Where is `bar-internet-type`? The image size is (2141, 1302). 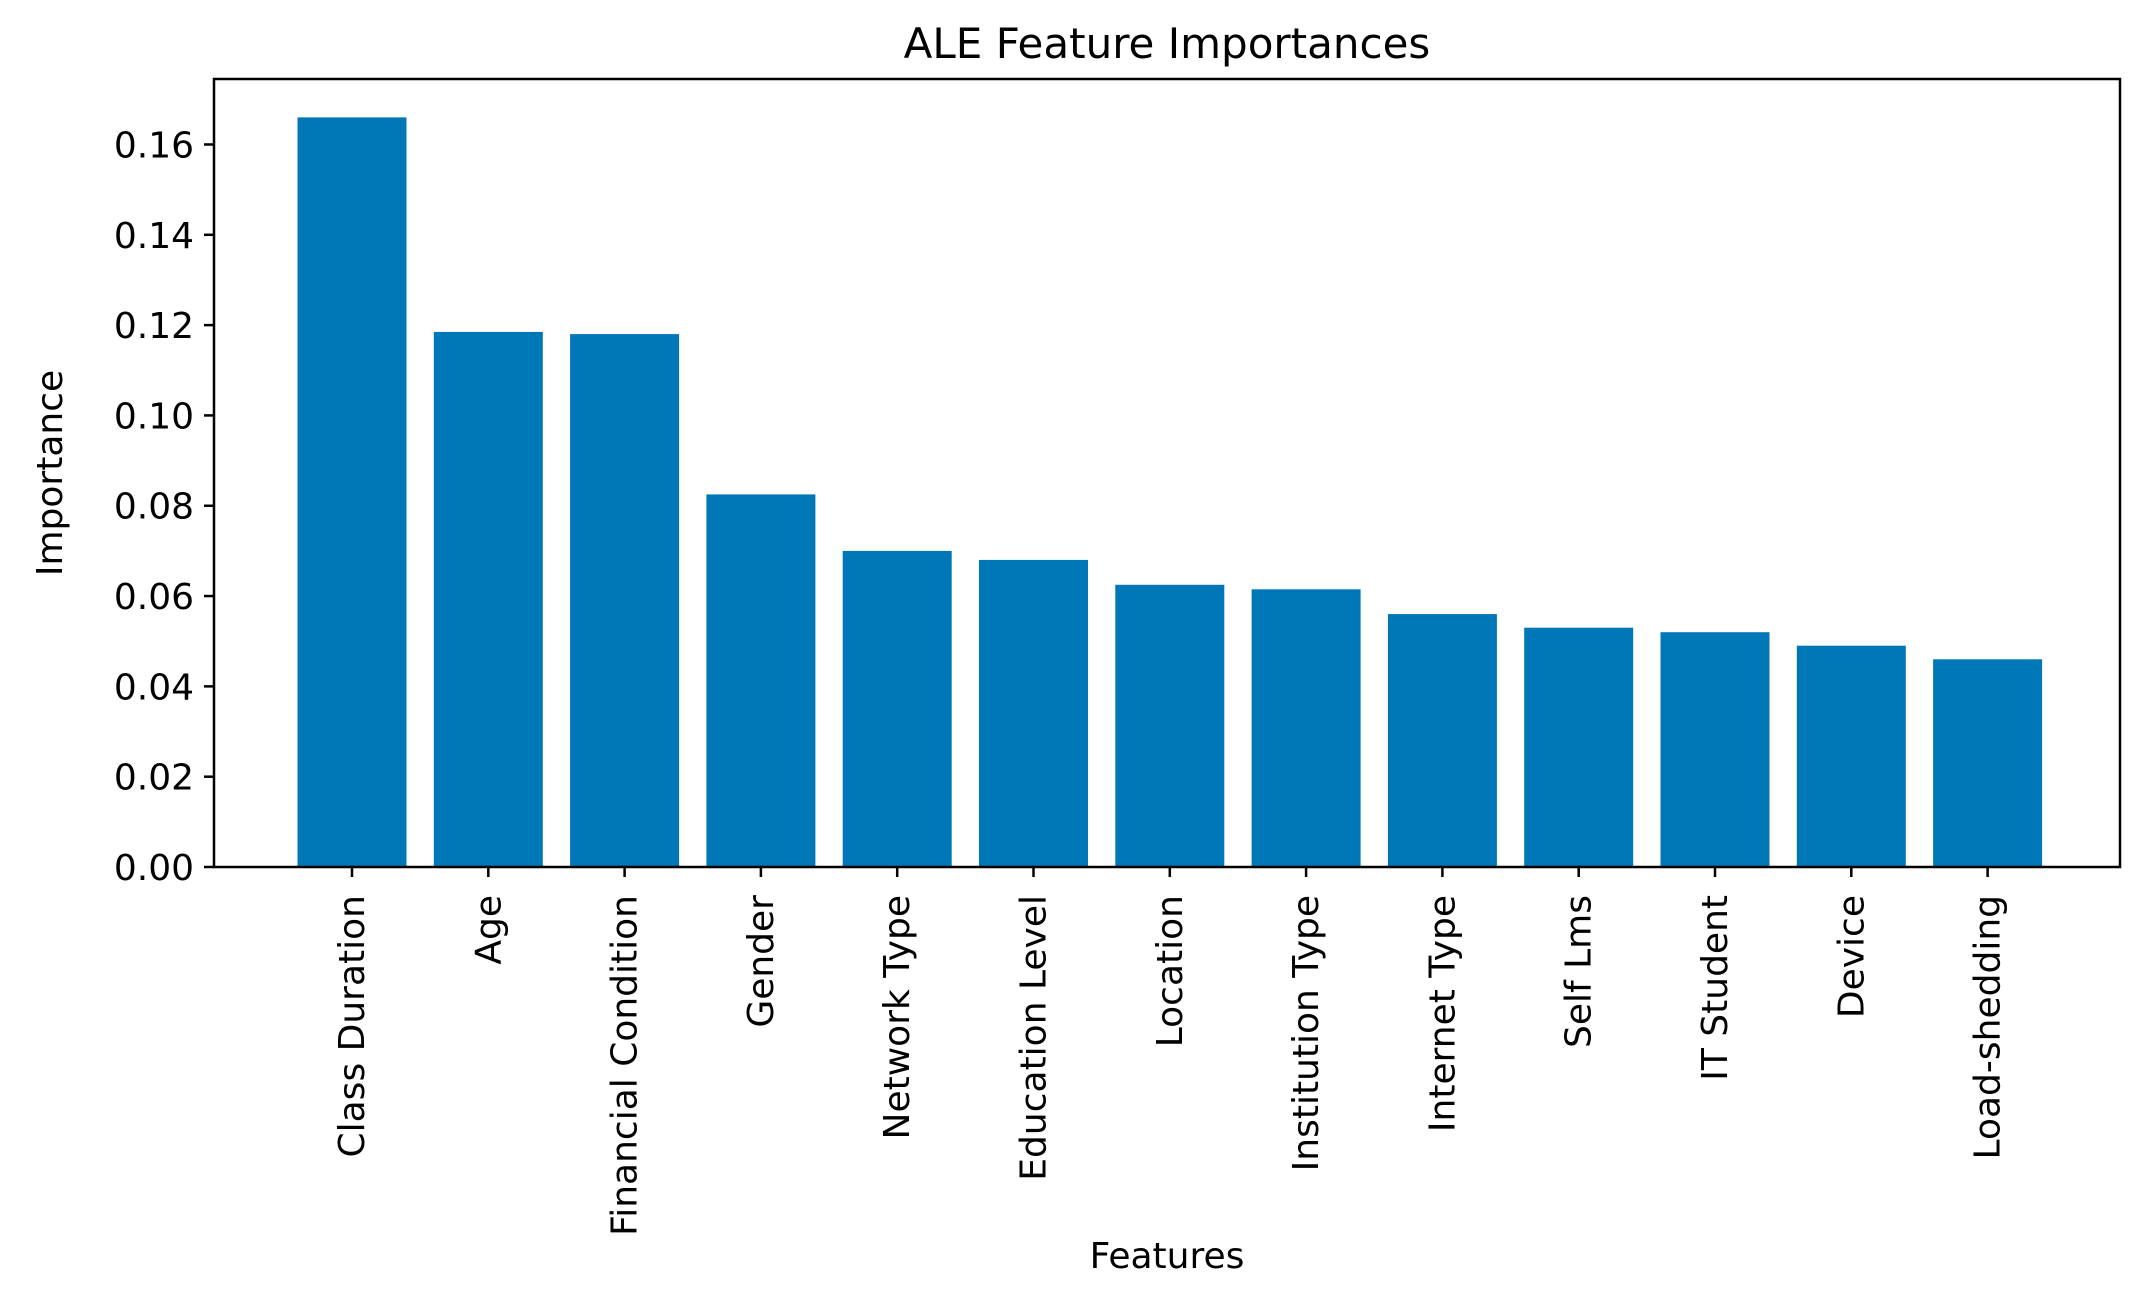
bar-internet-type is located at coordinates (1442, 740).